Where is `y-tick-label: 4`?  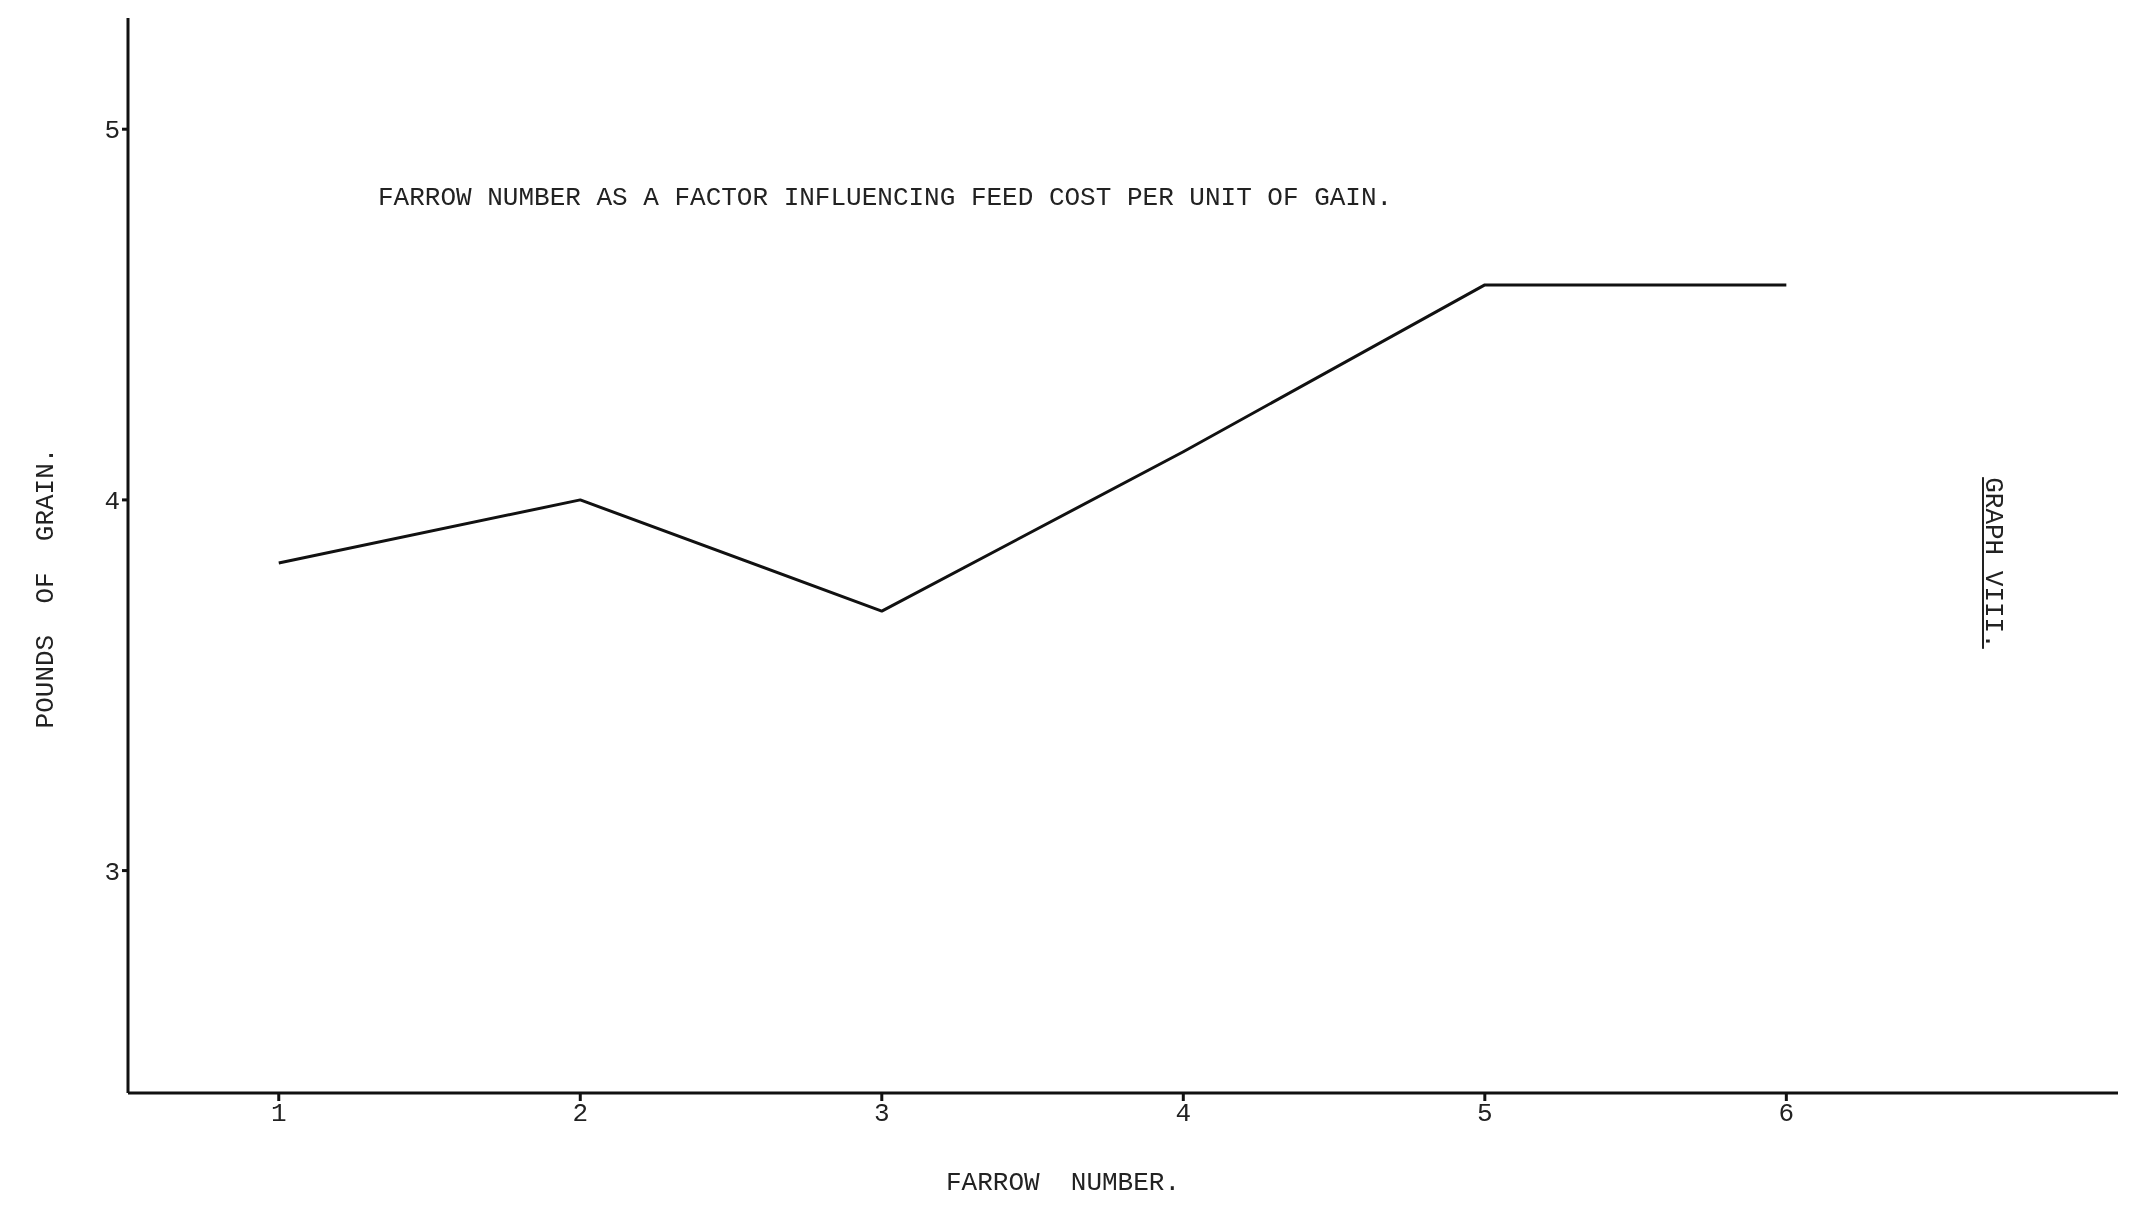 y-tick-label: 4 is located at coordinates (112, 502).